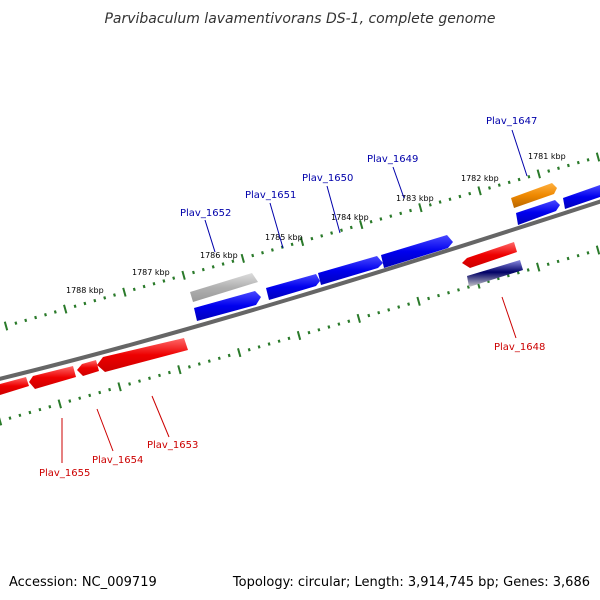 The image size is (600, 600). What do you see at coordinates (85, 290) in the screenshot?
I see `ruler-label-1788: 1788 kbp` at bounding box center [85, 290].